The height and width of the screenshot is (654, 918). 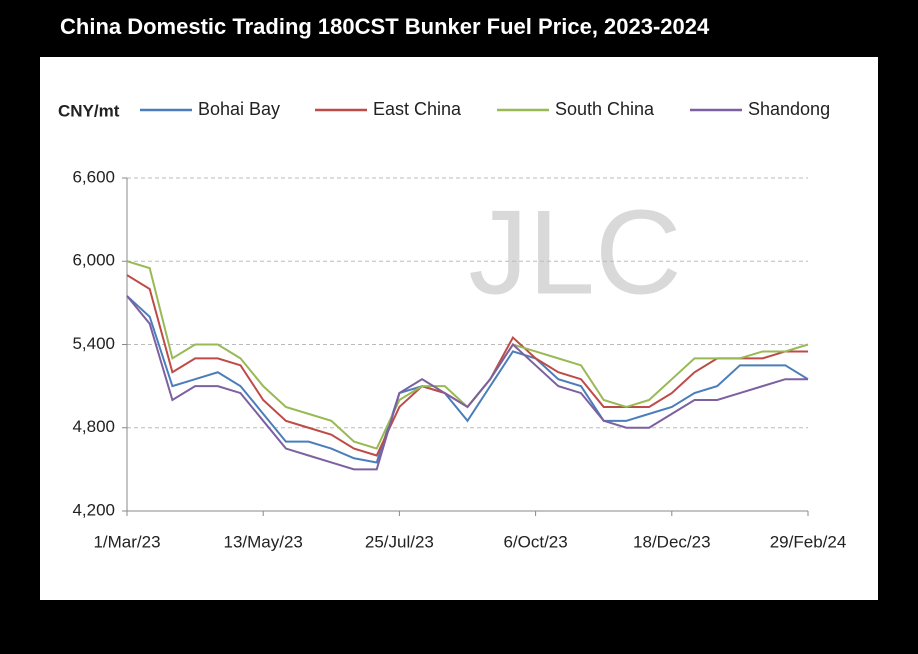 I want to click on legend-label: South China, so click(x=605, y=109).